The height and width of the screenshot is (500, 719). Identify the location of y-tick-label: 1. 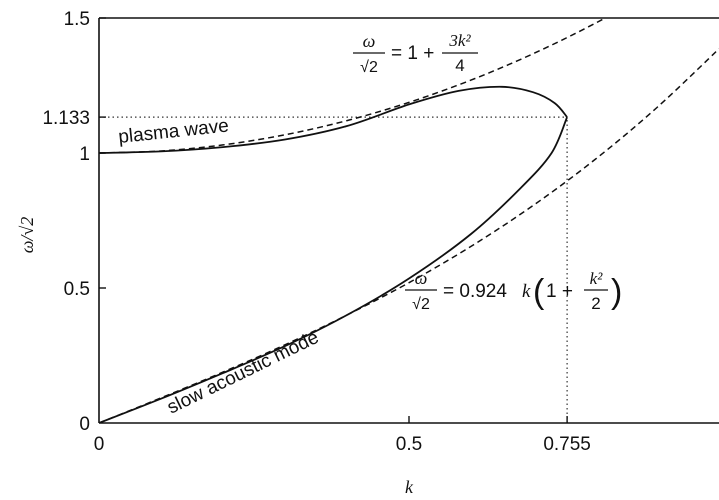
(84, 154).